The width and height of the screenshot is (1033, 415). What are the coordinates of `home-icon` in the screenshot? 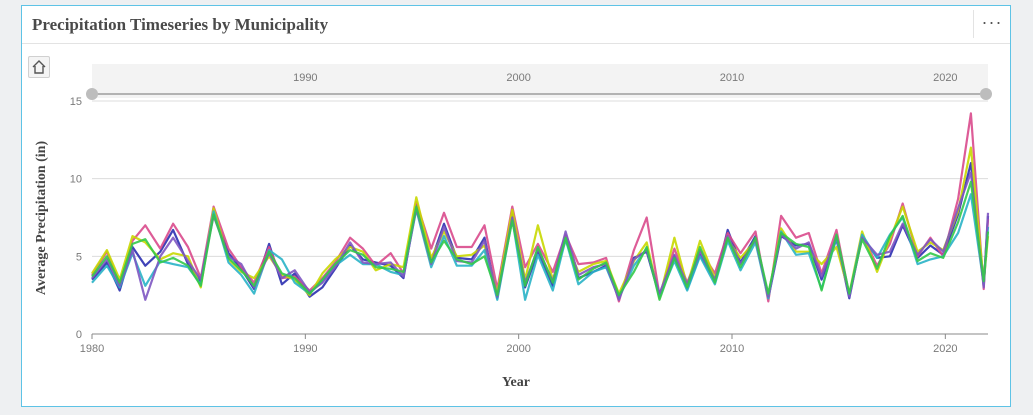 It's located at (39, 67).